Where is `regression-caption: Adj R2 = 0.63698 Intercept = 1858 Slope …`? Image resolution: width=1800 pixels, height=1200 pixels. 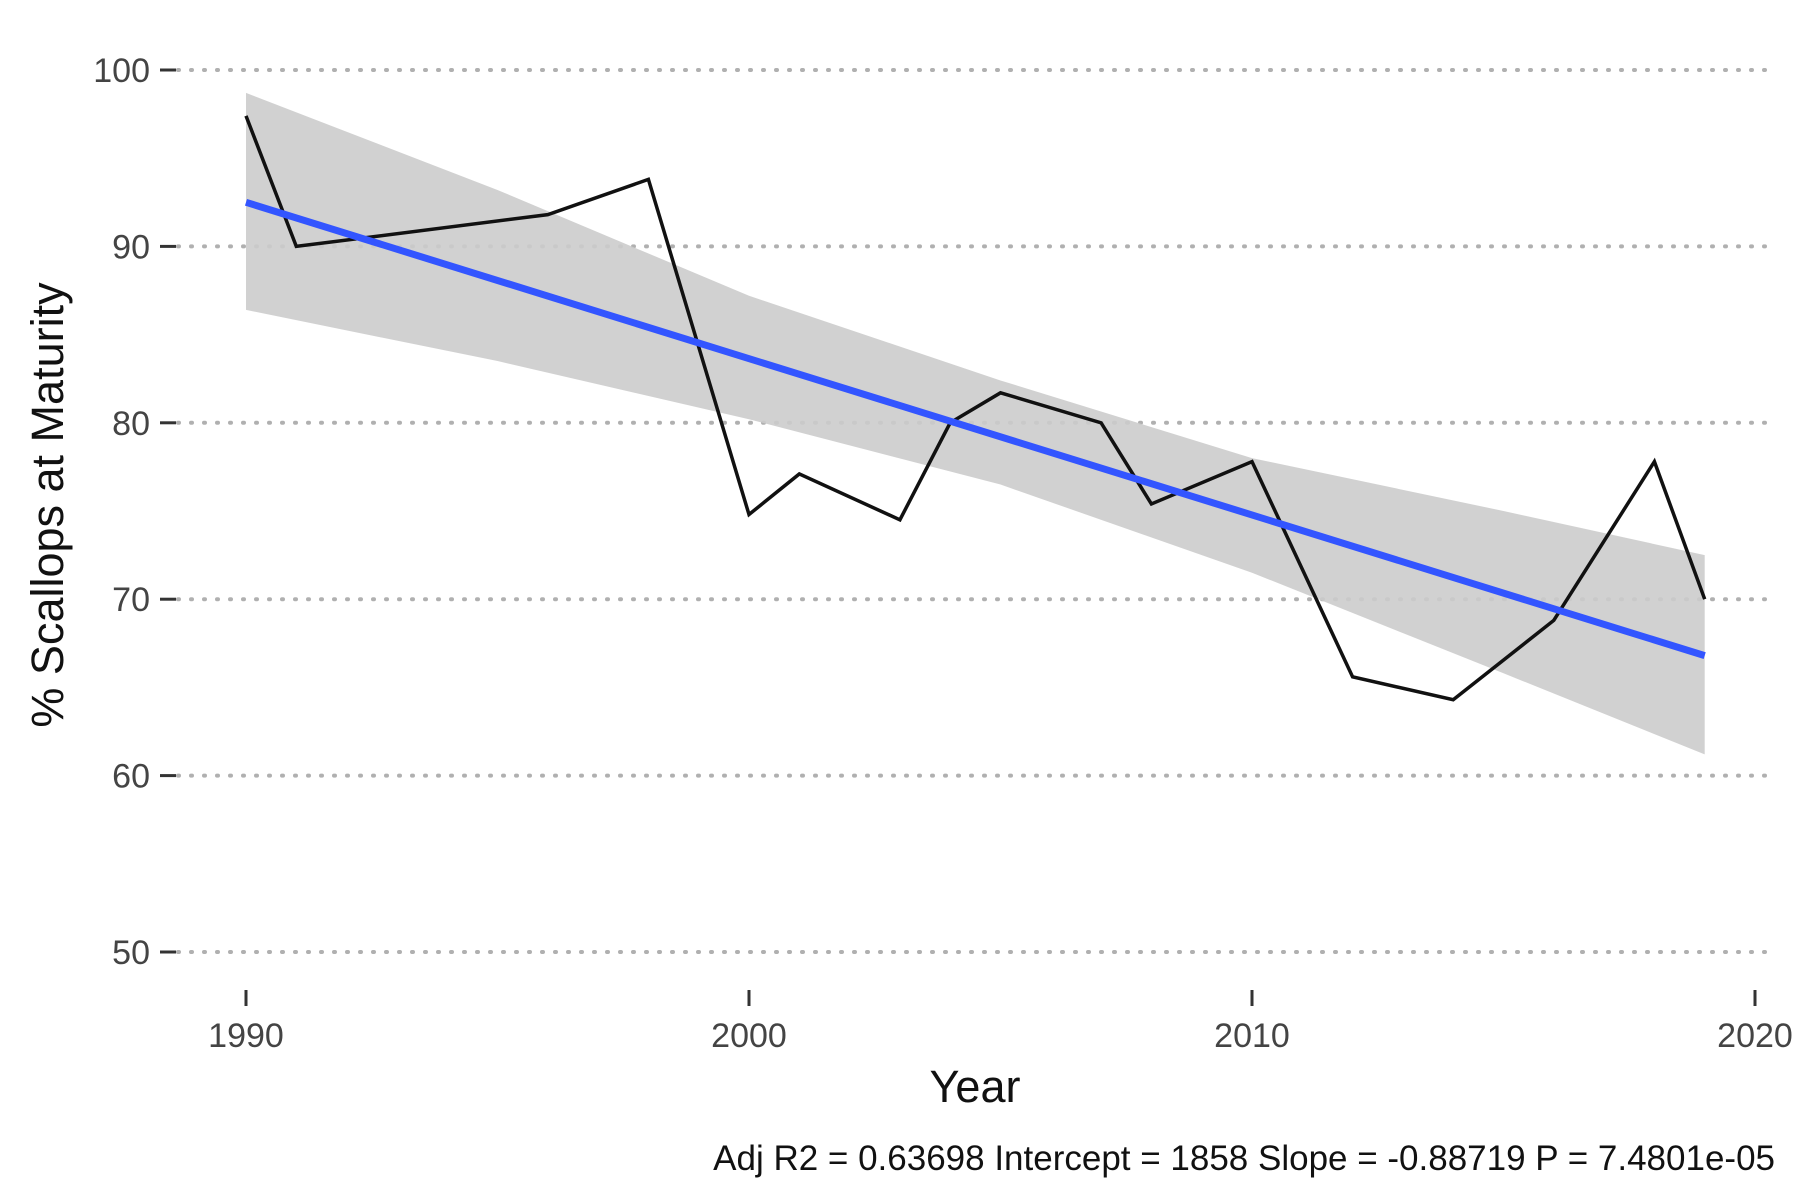 regression-caption: Adj R2 = 0.63698 Intercept = 1858 Slope … is located at coordinates (1244, 1158).